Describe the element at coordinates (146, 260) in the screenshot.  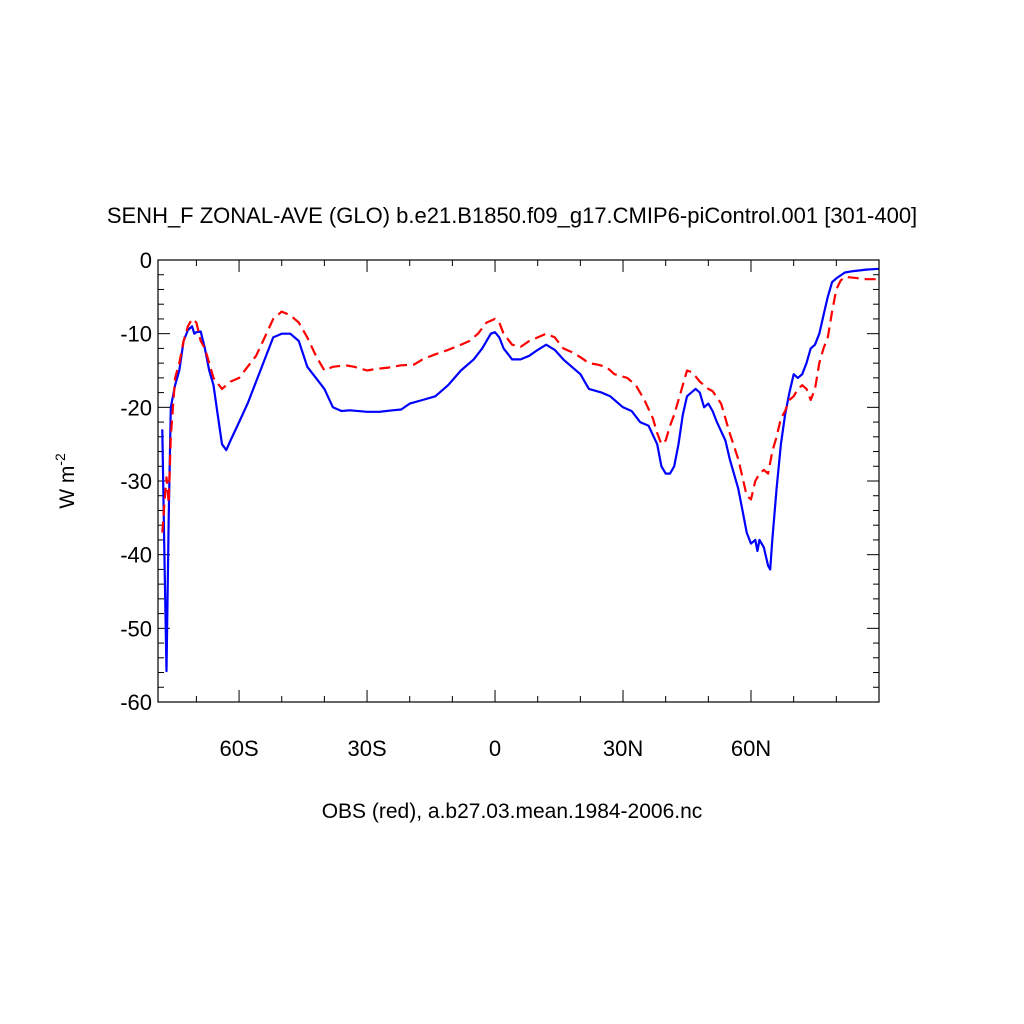
I see `y-tick-label: 0` at that location.